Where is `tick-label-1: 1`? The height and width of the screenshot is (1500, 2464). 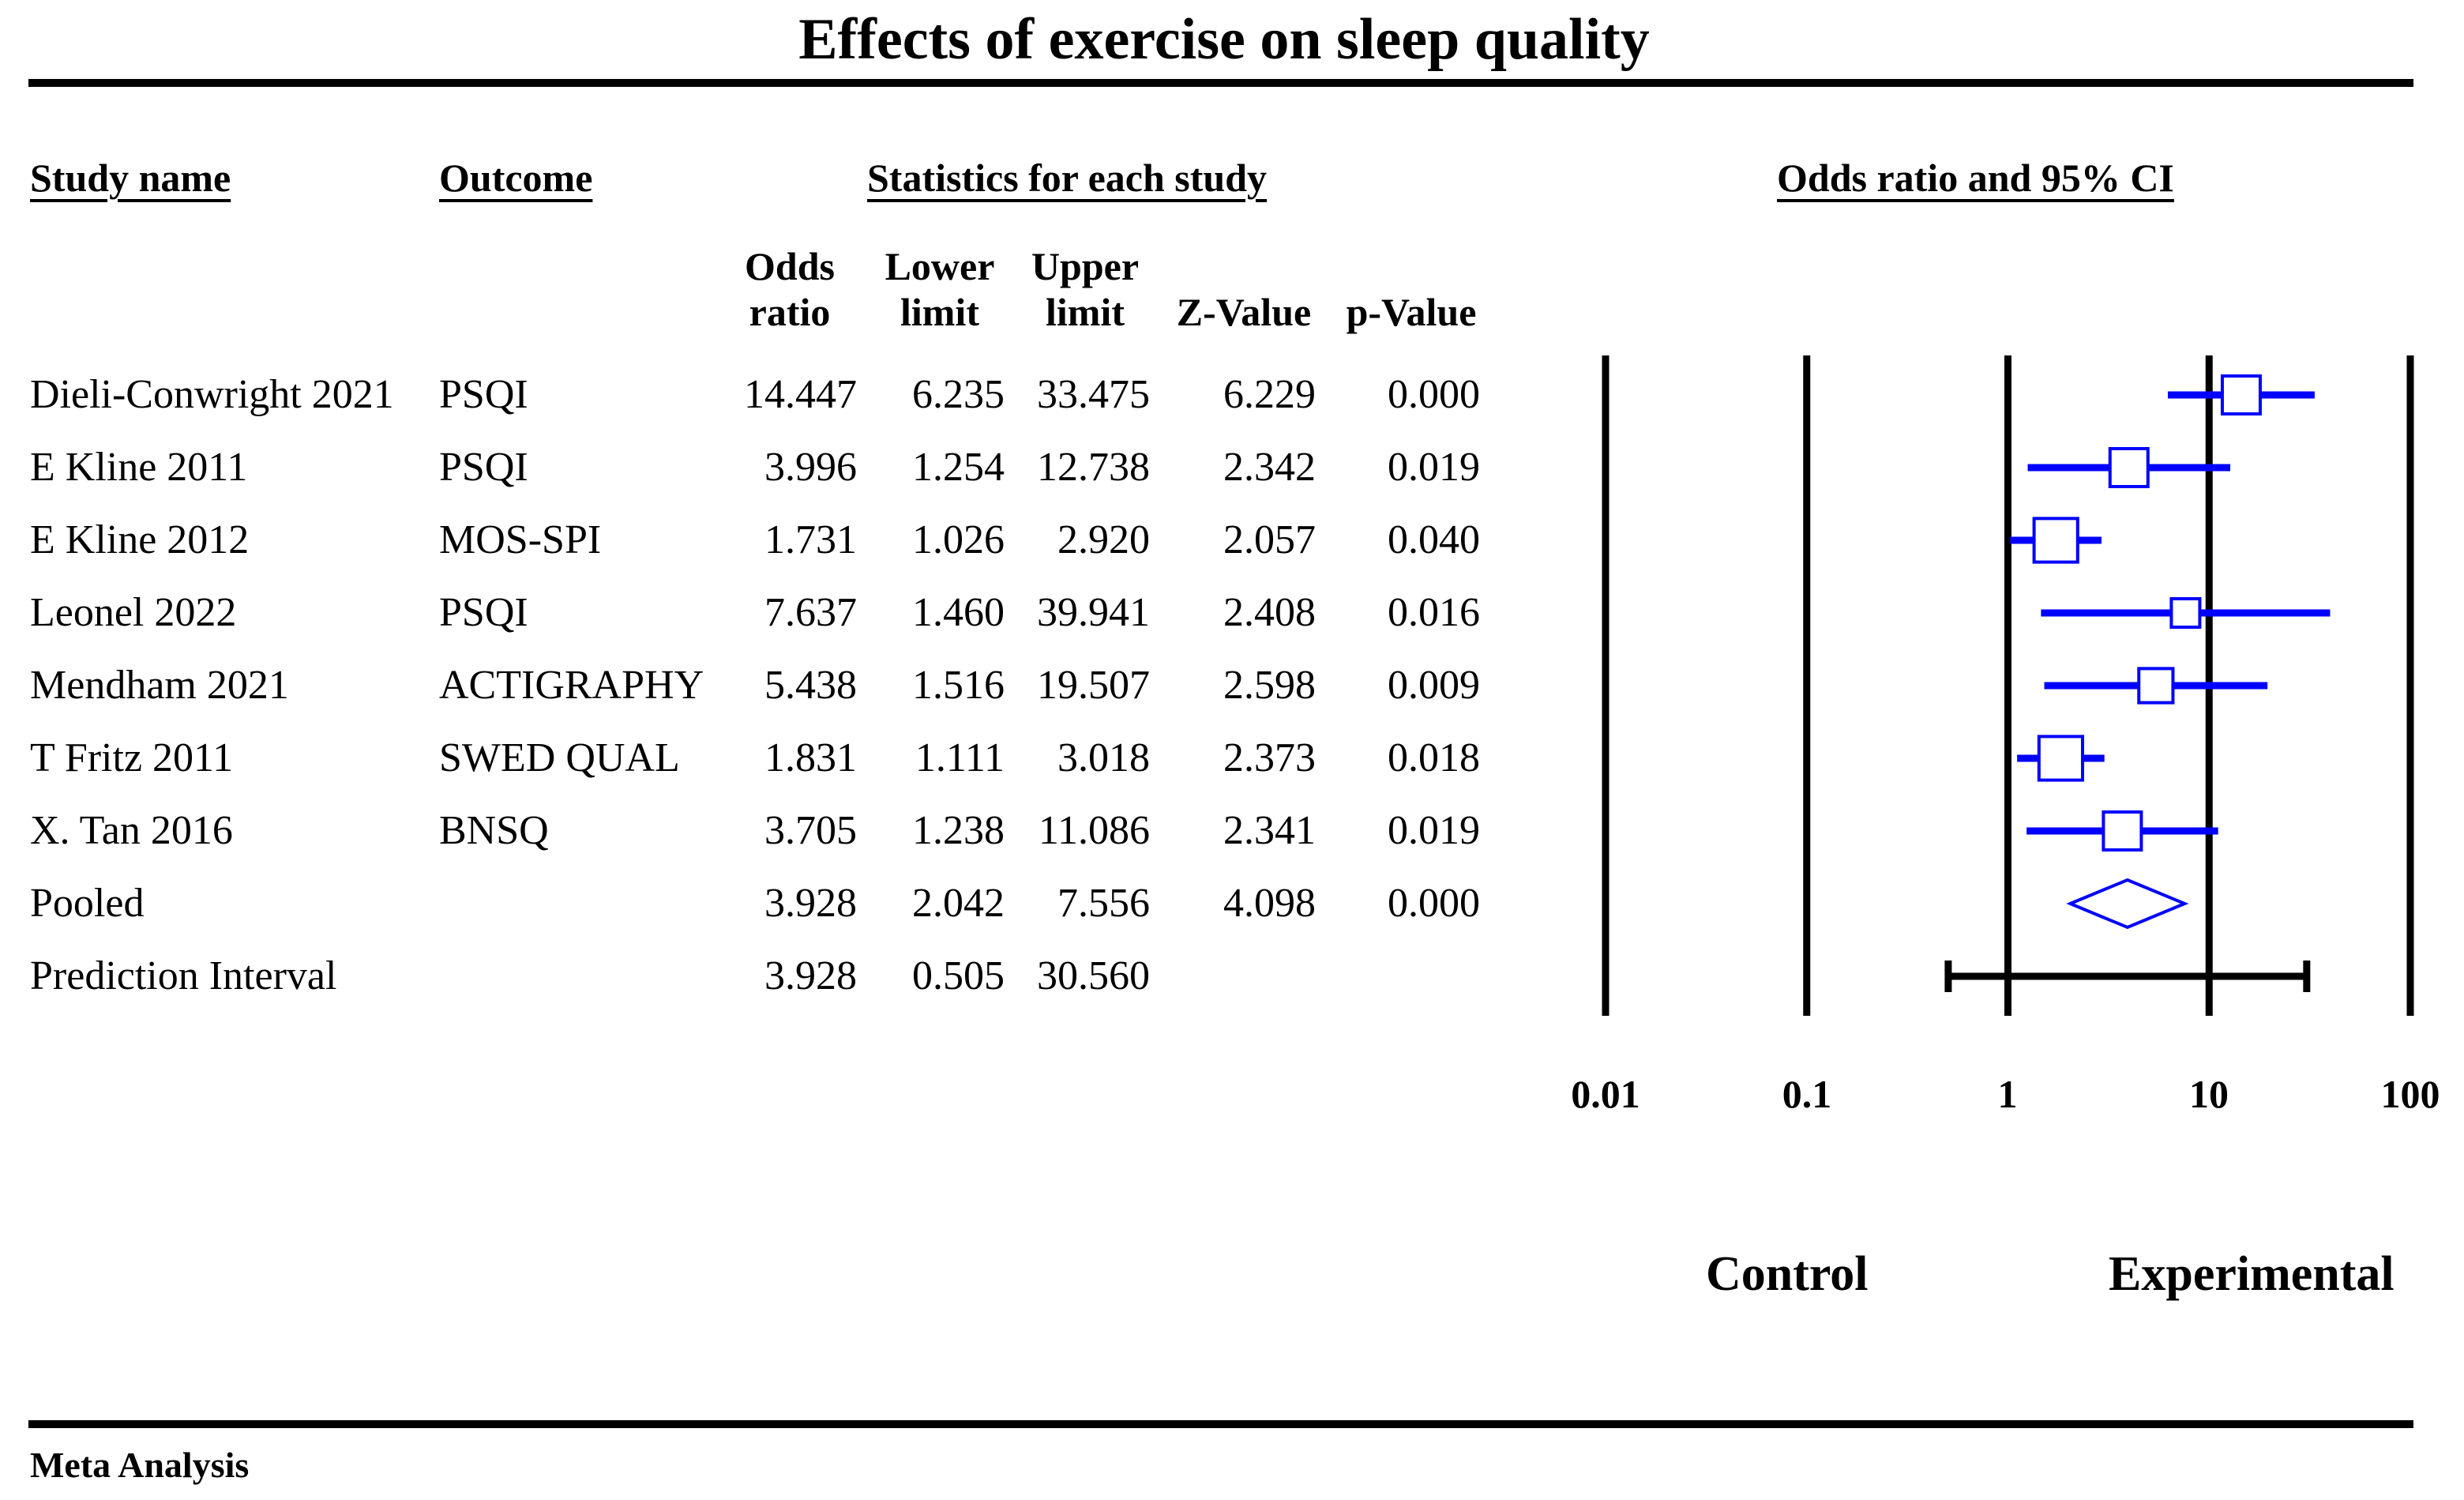
tick-label-1: 1 is located at coordinates (2007, 1094).